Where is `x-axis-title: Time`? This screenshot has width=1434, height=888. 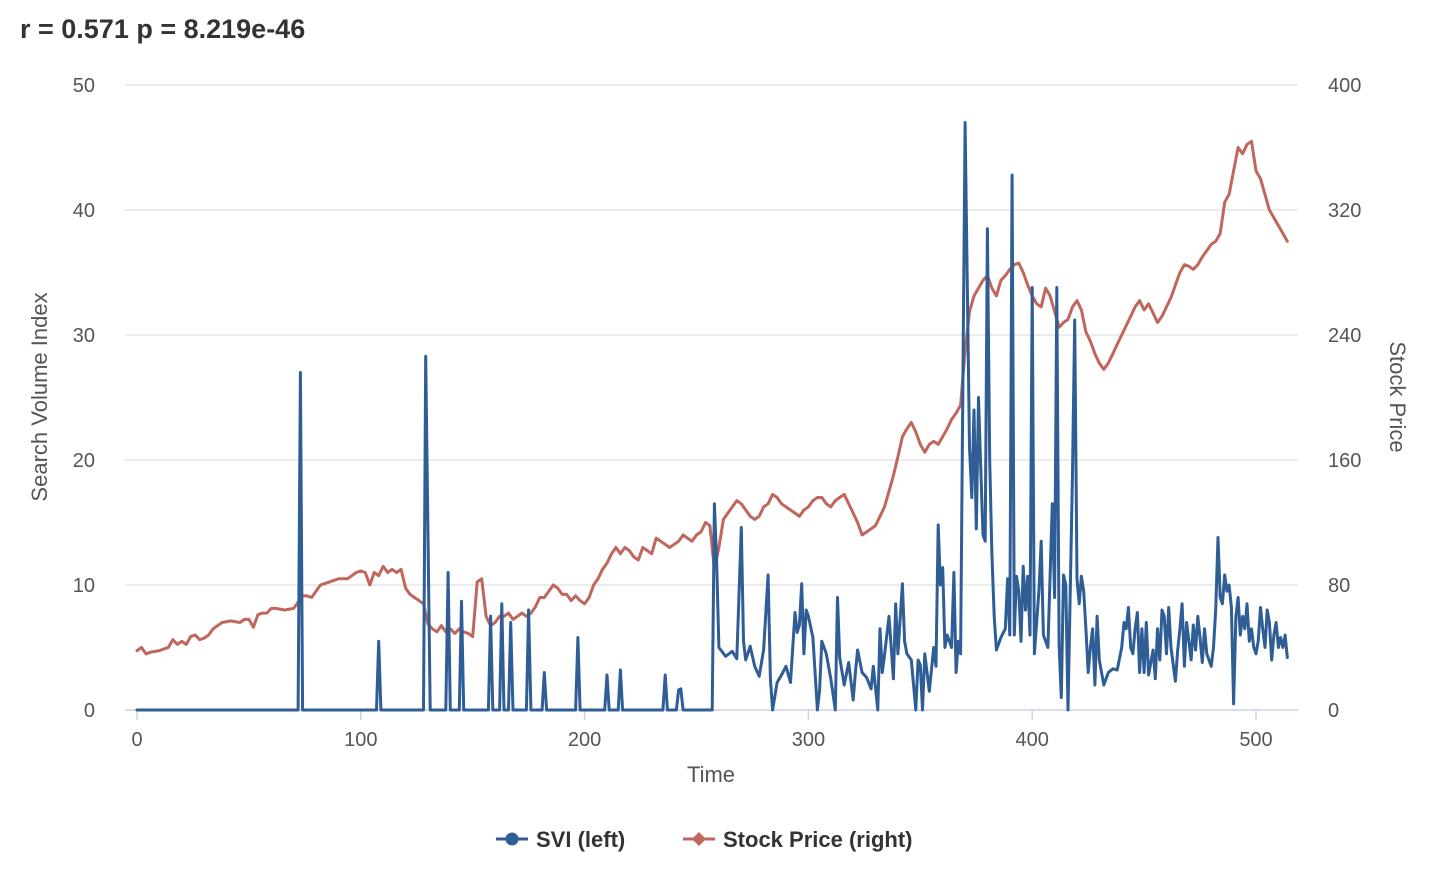 x-axis-title: Time is located at coordinates (711, 774).